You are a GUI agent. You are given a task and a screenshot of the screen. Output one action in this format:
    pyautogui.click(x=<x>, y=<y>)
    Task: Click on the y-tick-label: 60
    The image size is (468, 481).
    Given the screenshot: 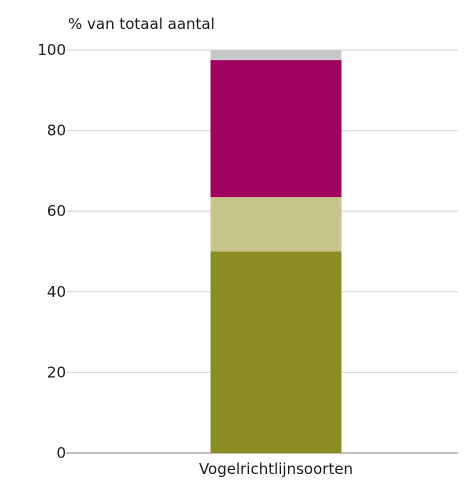 What is the action you would take?
    pyautogui.click(x=56, y=211)
    